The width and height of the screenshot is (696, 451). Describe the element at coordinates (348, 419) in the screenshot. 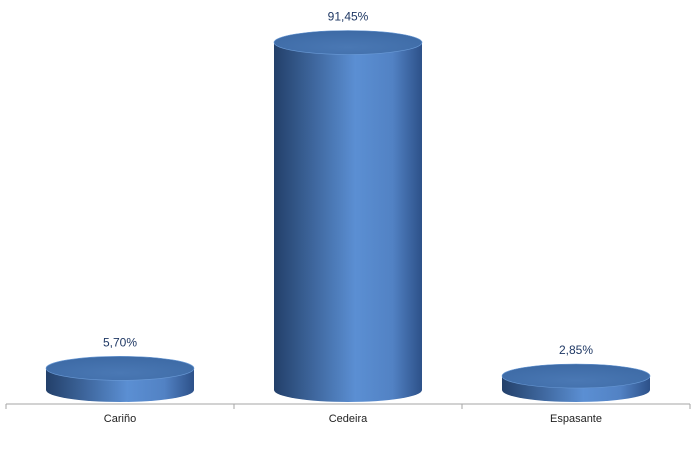

I see `x-tick-label: Cedeira` at that location.